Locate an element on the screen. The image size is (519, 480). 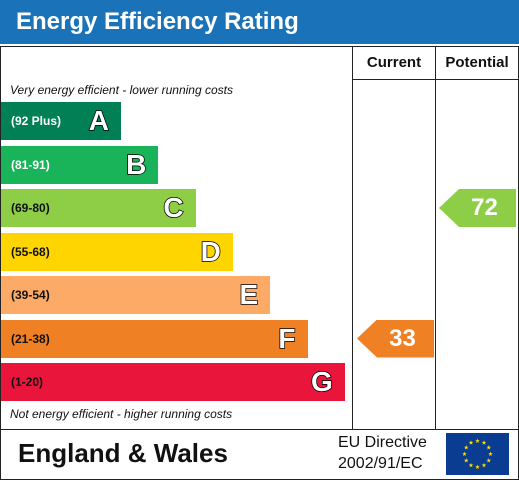
band-letter: C is located at coordinates (174, 207).